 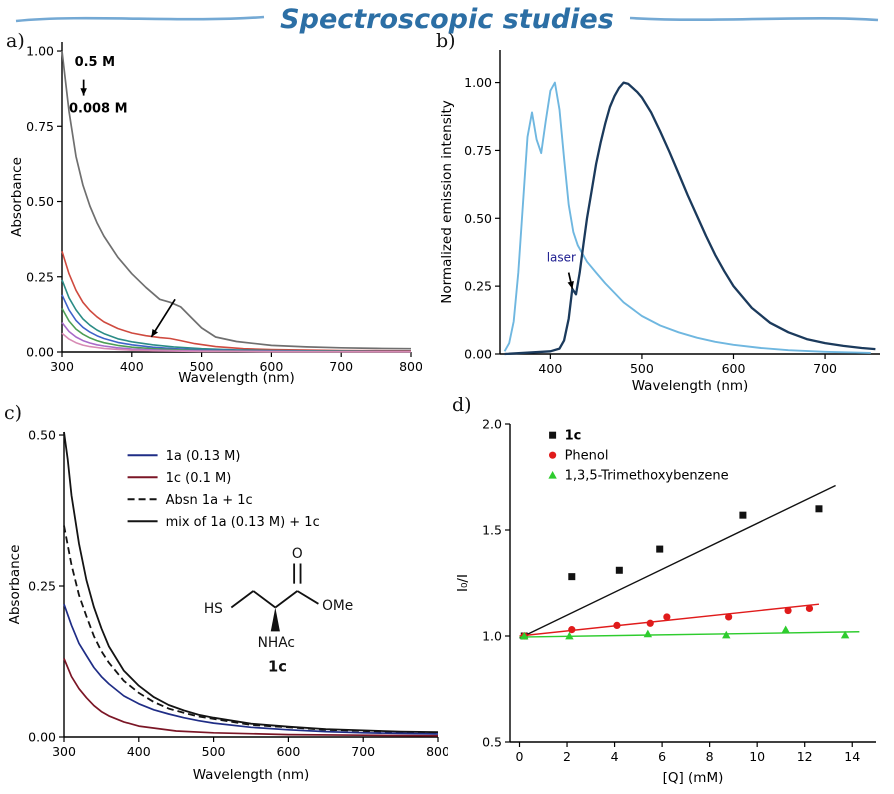 What do you see at coordinates (242, 599) in the screenshot?
I see `bond-hs-ch2` at bounding box center [242, 599].